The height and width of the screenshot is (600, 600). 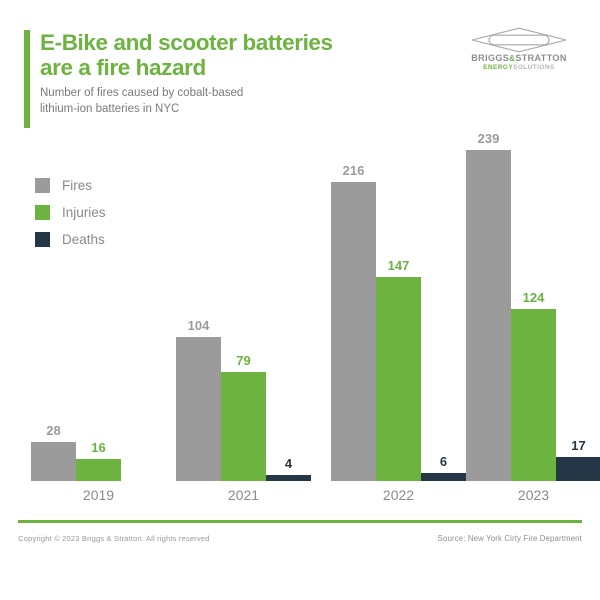 What do you see at coordinates (353, 170) in the screenshot?
I see `bar-value-fires-2022: 216` at bounding box center [353, 170].